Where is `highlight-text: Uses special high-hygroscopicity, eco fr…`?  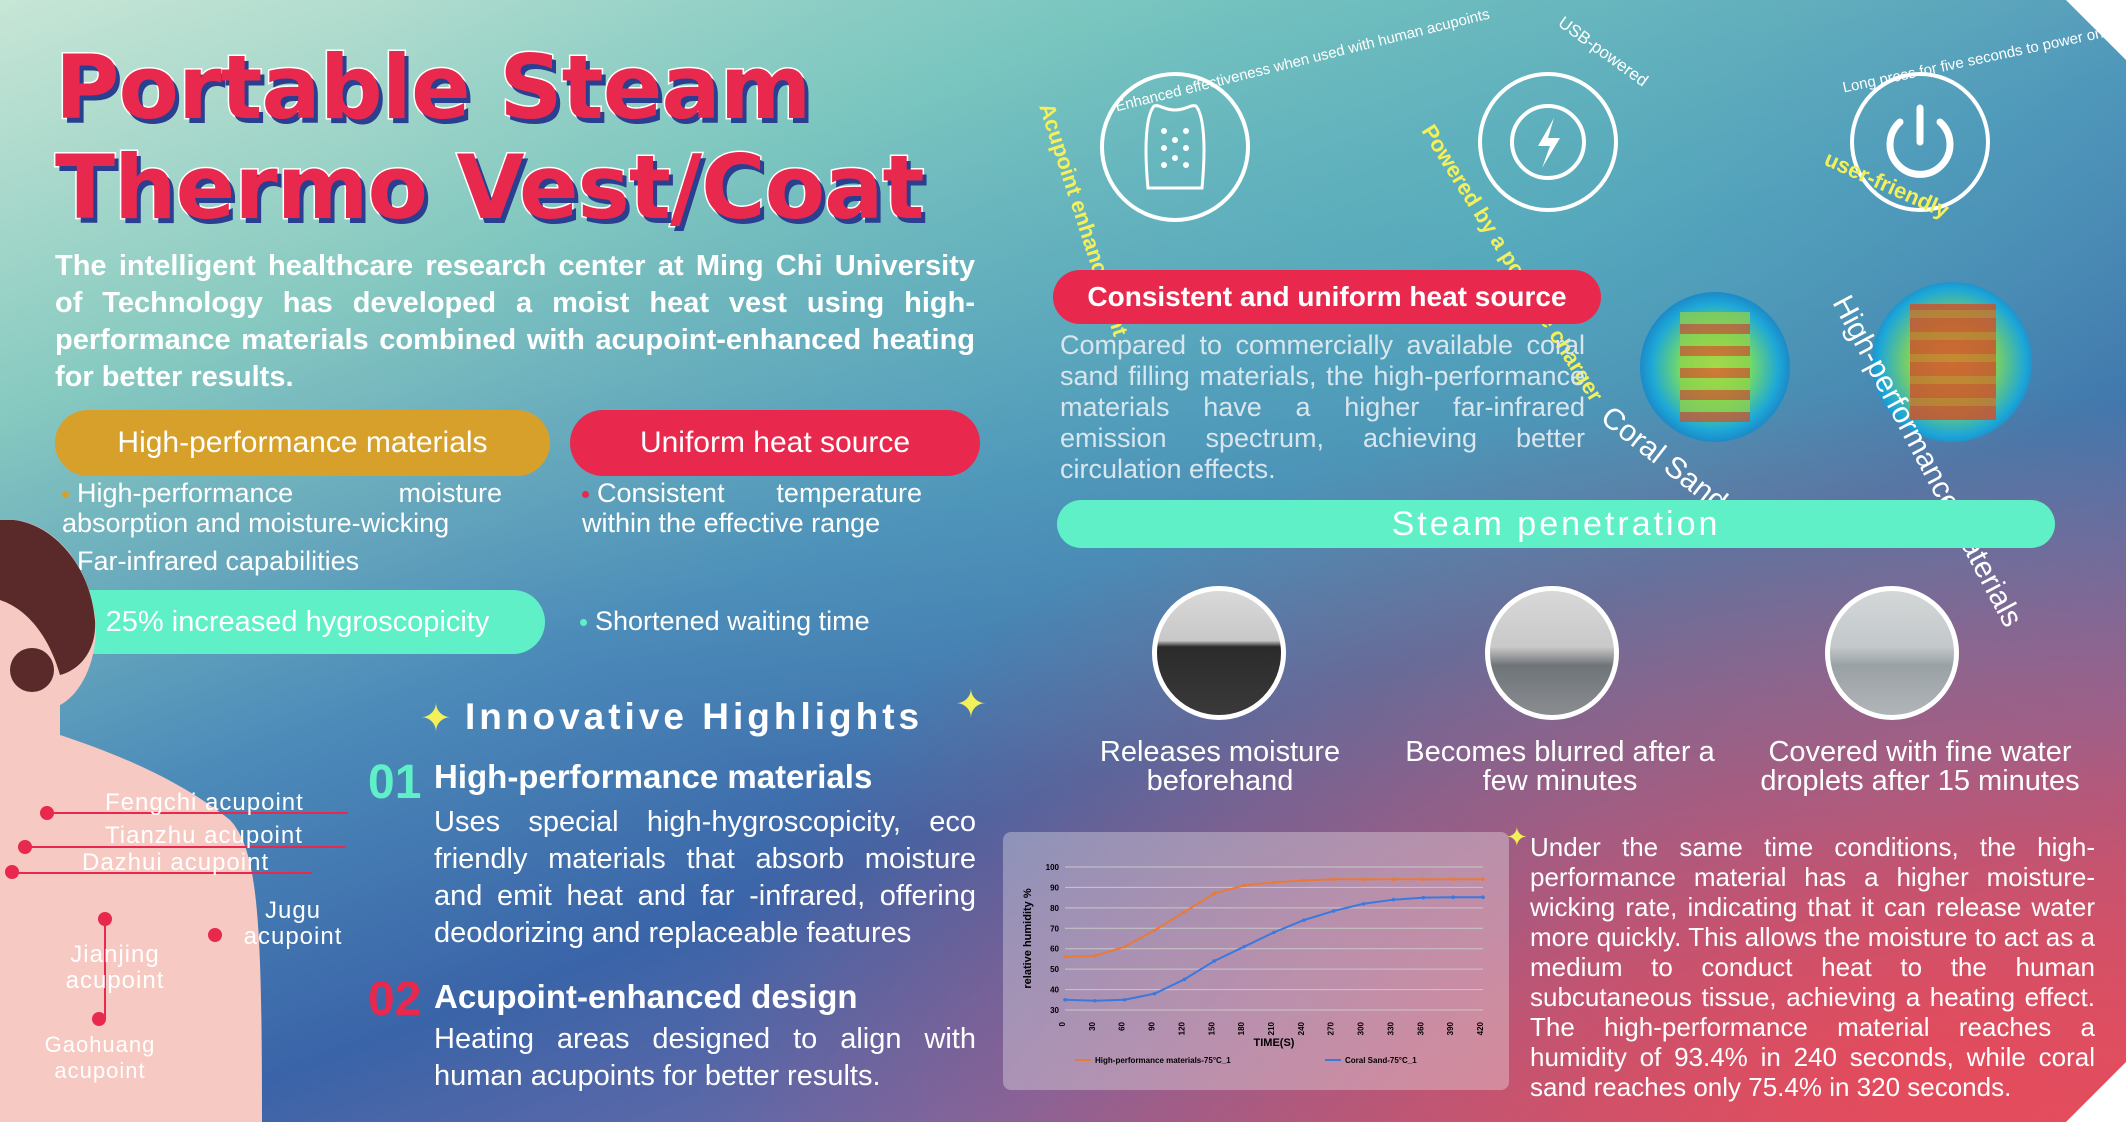
highlight-text: Uses special high-hygroscopicity, eco fr… is located at coordinates (705, 877).